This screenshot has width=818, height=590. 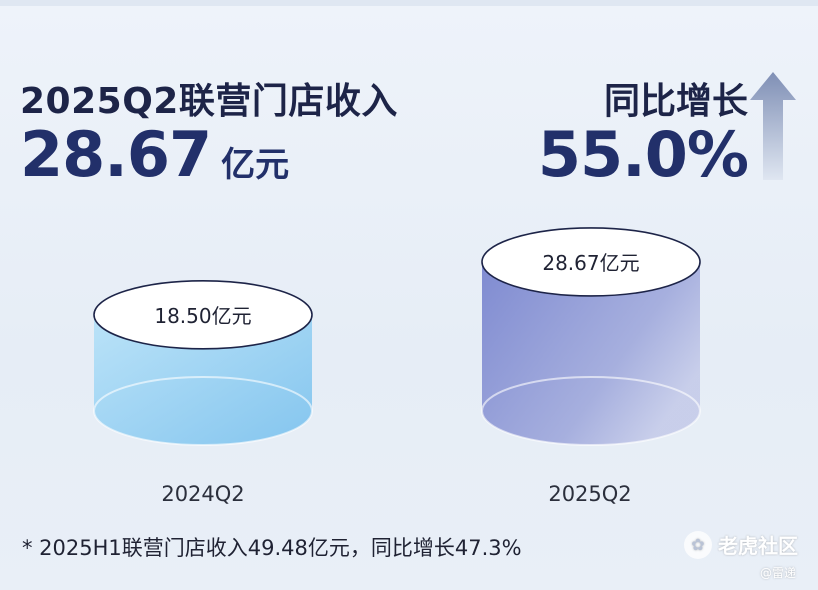 I want to click on footnote: * 2025H1联营门店收入49.48亿元，同比增长47.3%, so click(x=272, y=548).